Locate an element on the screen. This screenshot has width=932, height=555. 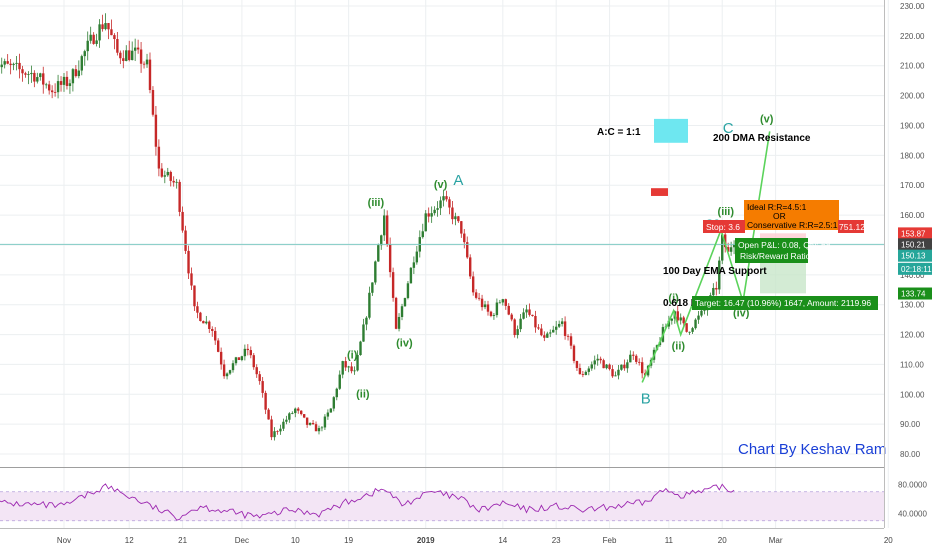
wave-label: C is located at coordinates (728, 128).